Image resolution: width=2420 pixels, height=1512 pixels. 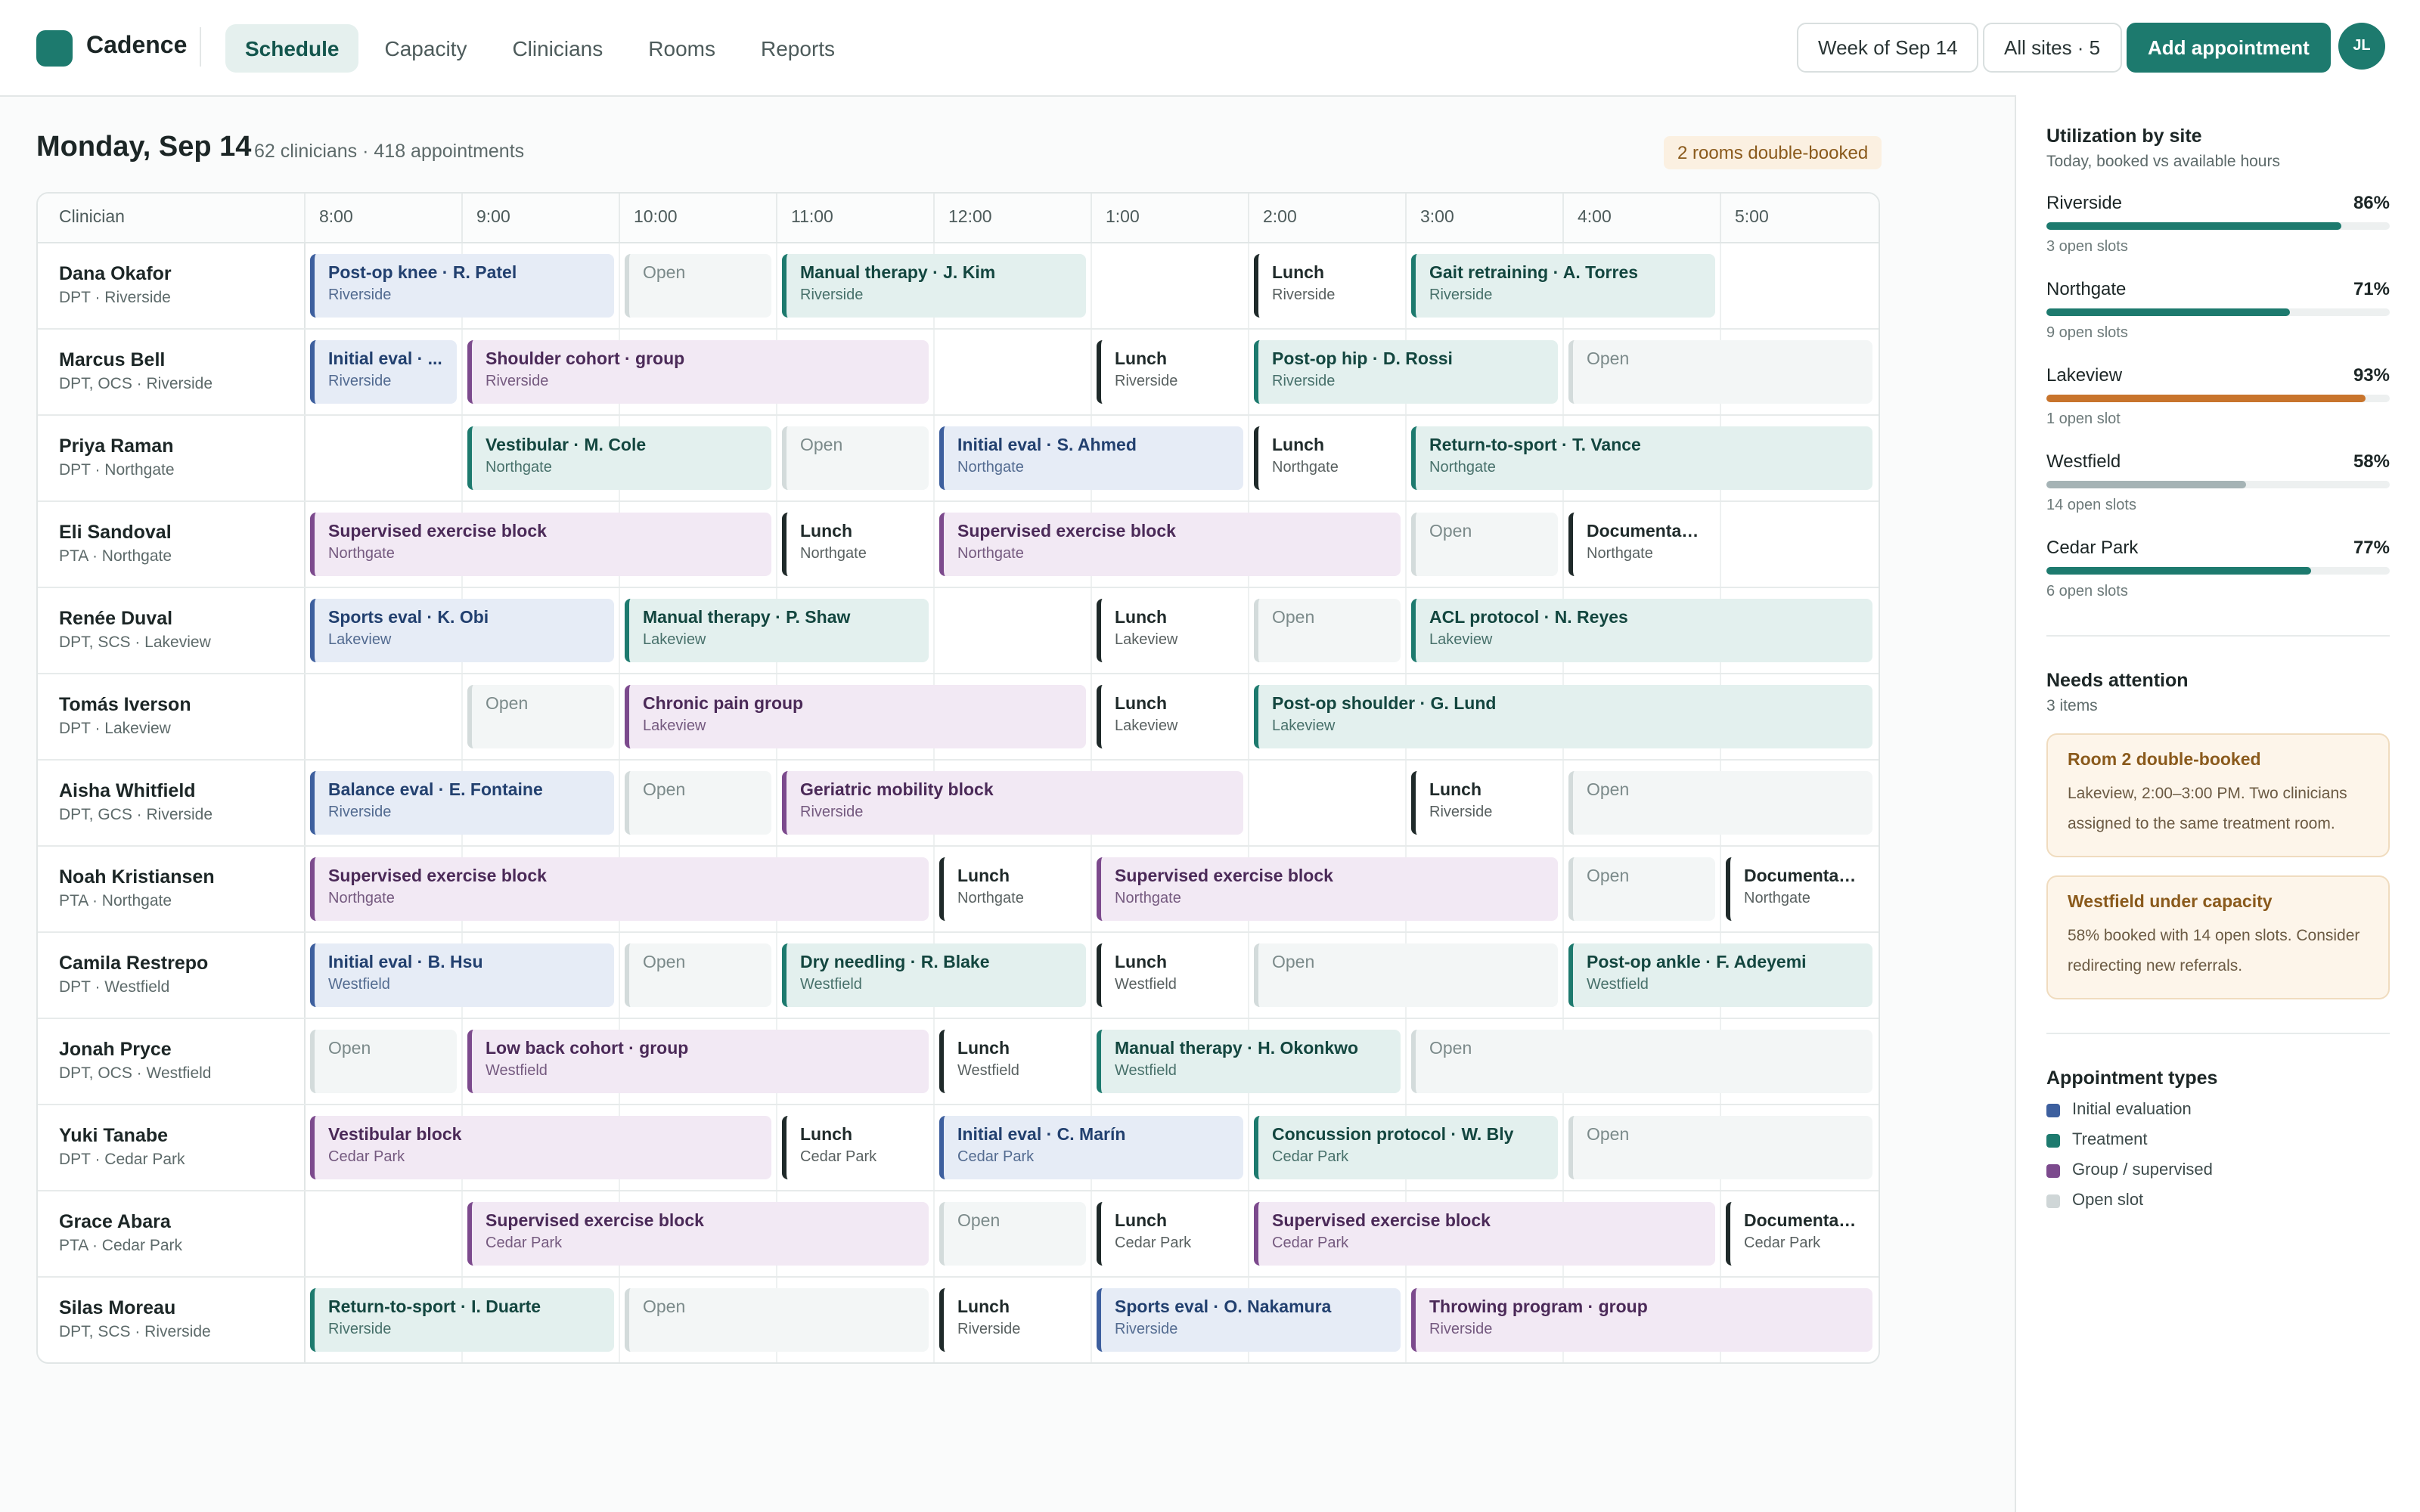 I want to click on site-name: Riverside, so click(x=2084, y=203).